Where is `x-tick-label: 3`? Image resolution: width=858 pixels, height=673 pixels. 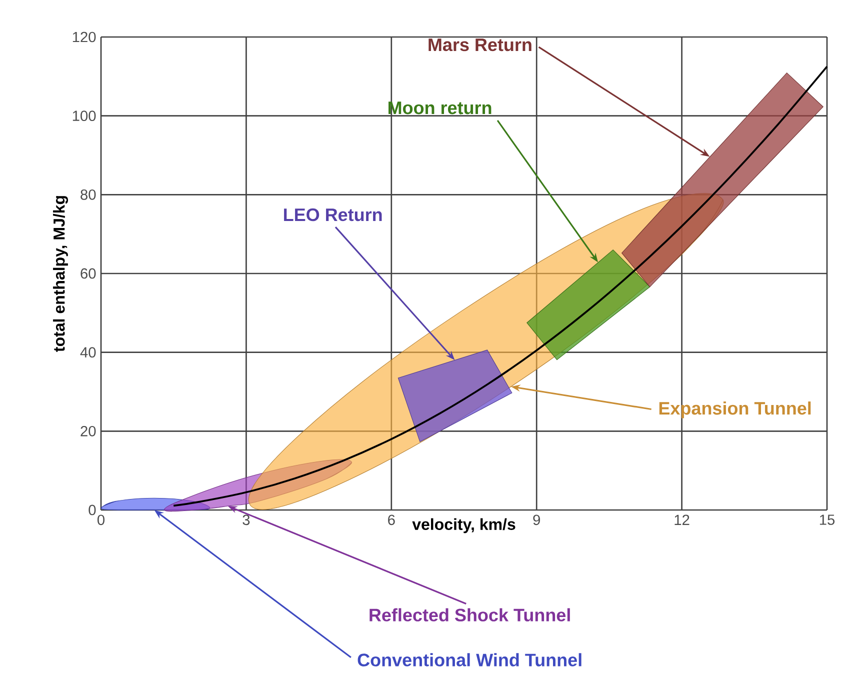 x-tick-label: 3 is located at coordinates (246, 520).